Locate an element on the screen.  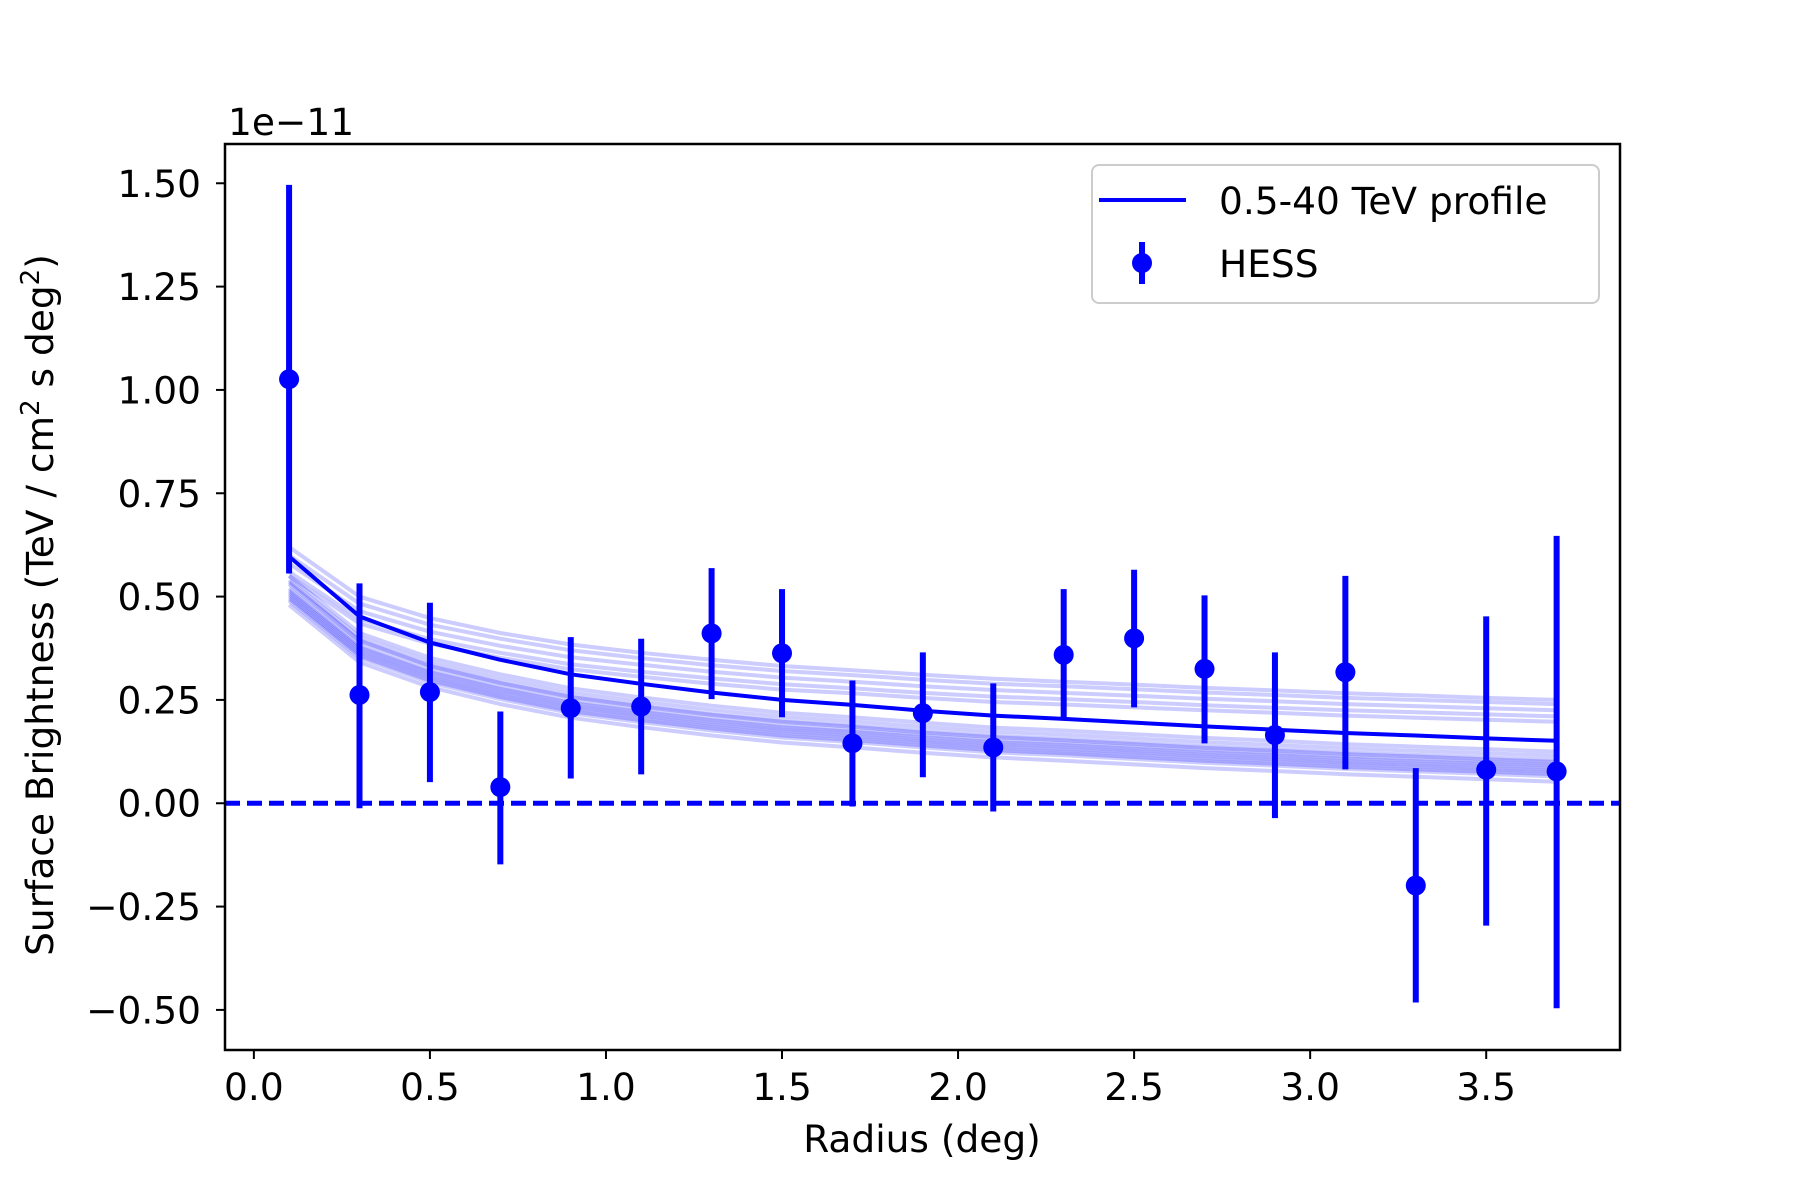
y-axis-label-suffix: ) is located at coordinates (40, 261).